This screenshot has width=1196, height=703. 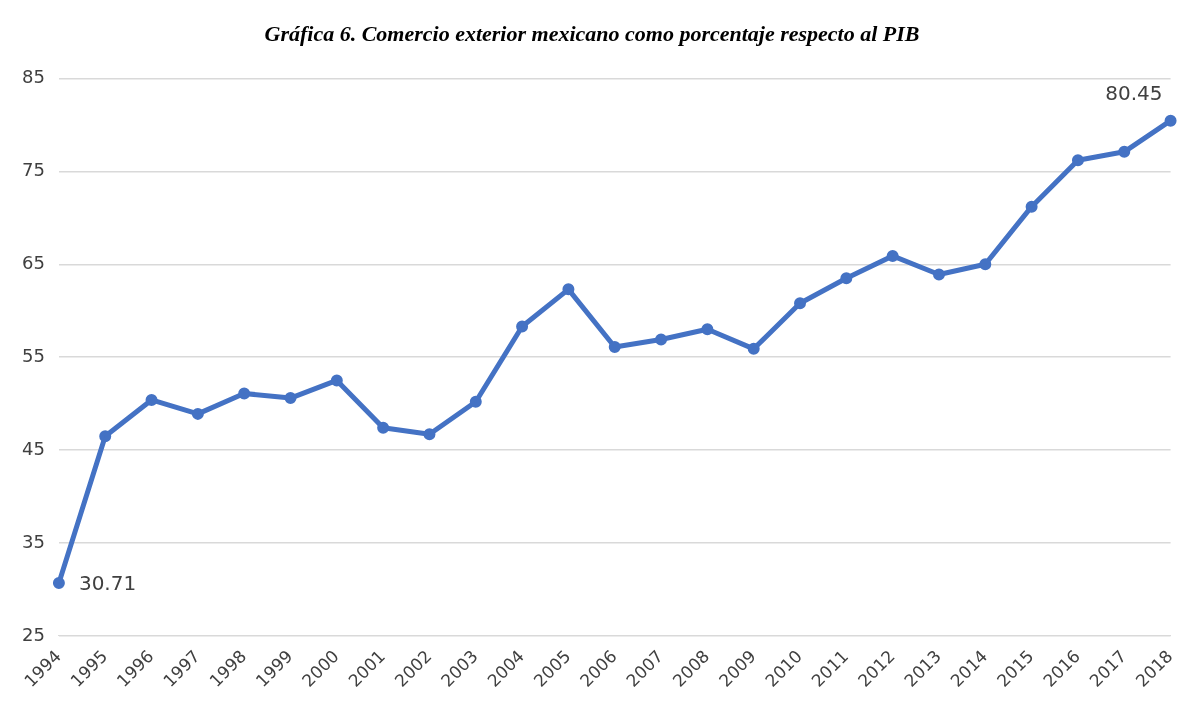 What do you see at coordinates (33, 262) in the screenshot?
I see `y-tick-label: 65` at bounding box center [33, 262].